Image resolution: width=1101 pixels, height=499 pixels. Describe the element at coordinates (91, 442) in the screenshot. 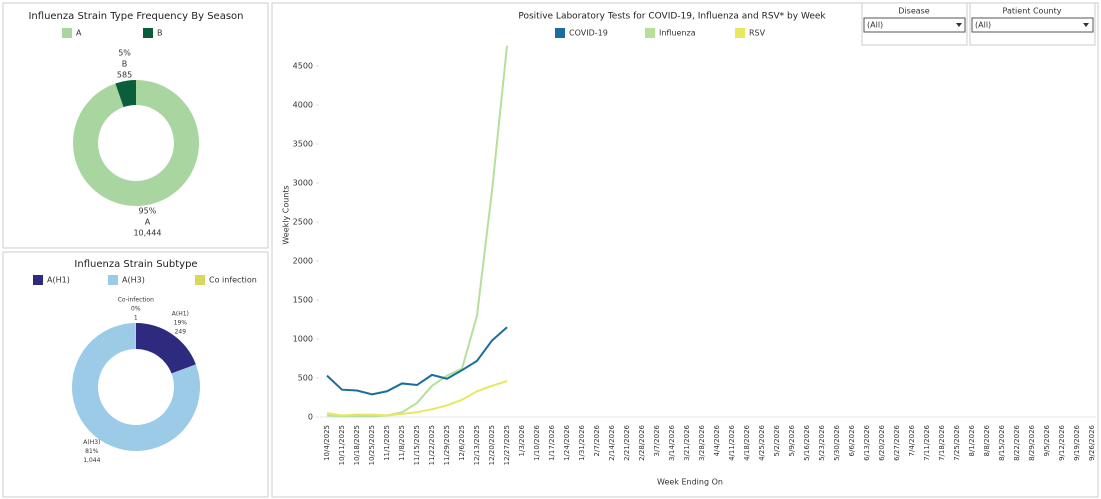

I see `slice-label: A(H3)` at that location.